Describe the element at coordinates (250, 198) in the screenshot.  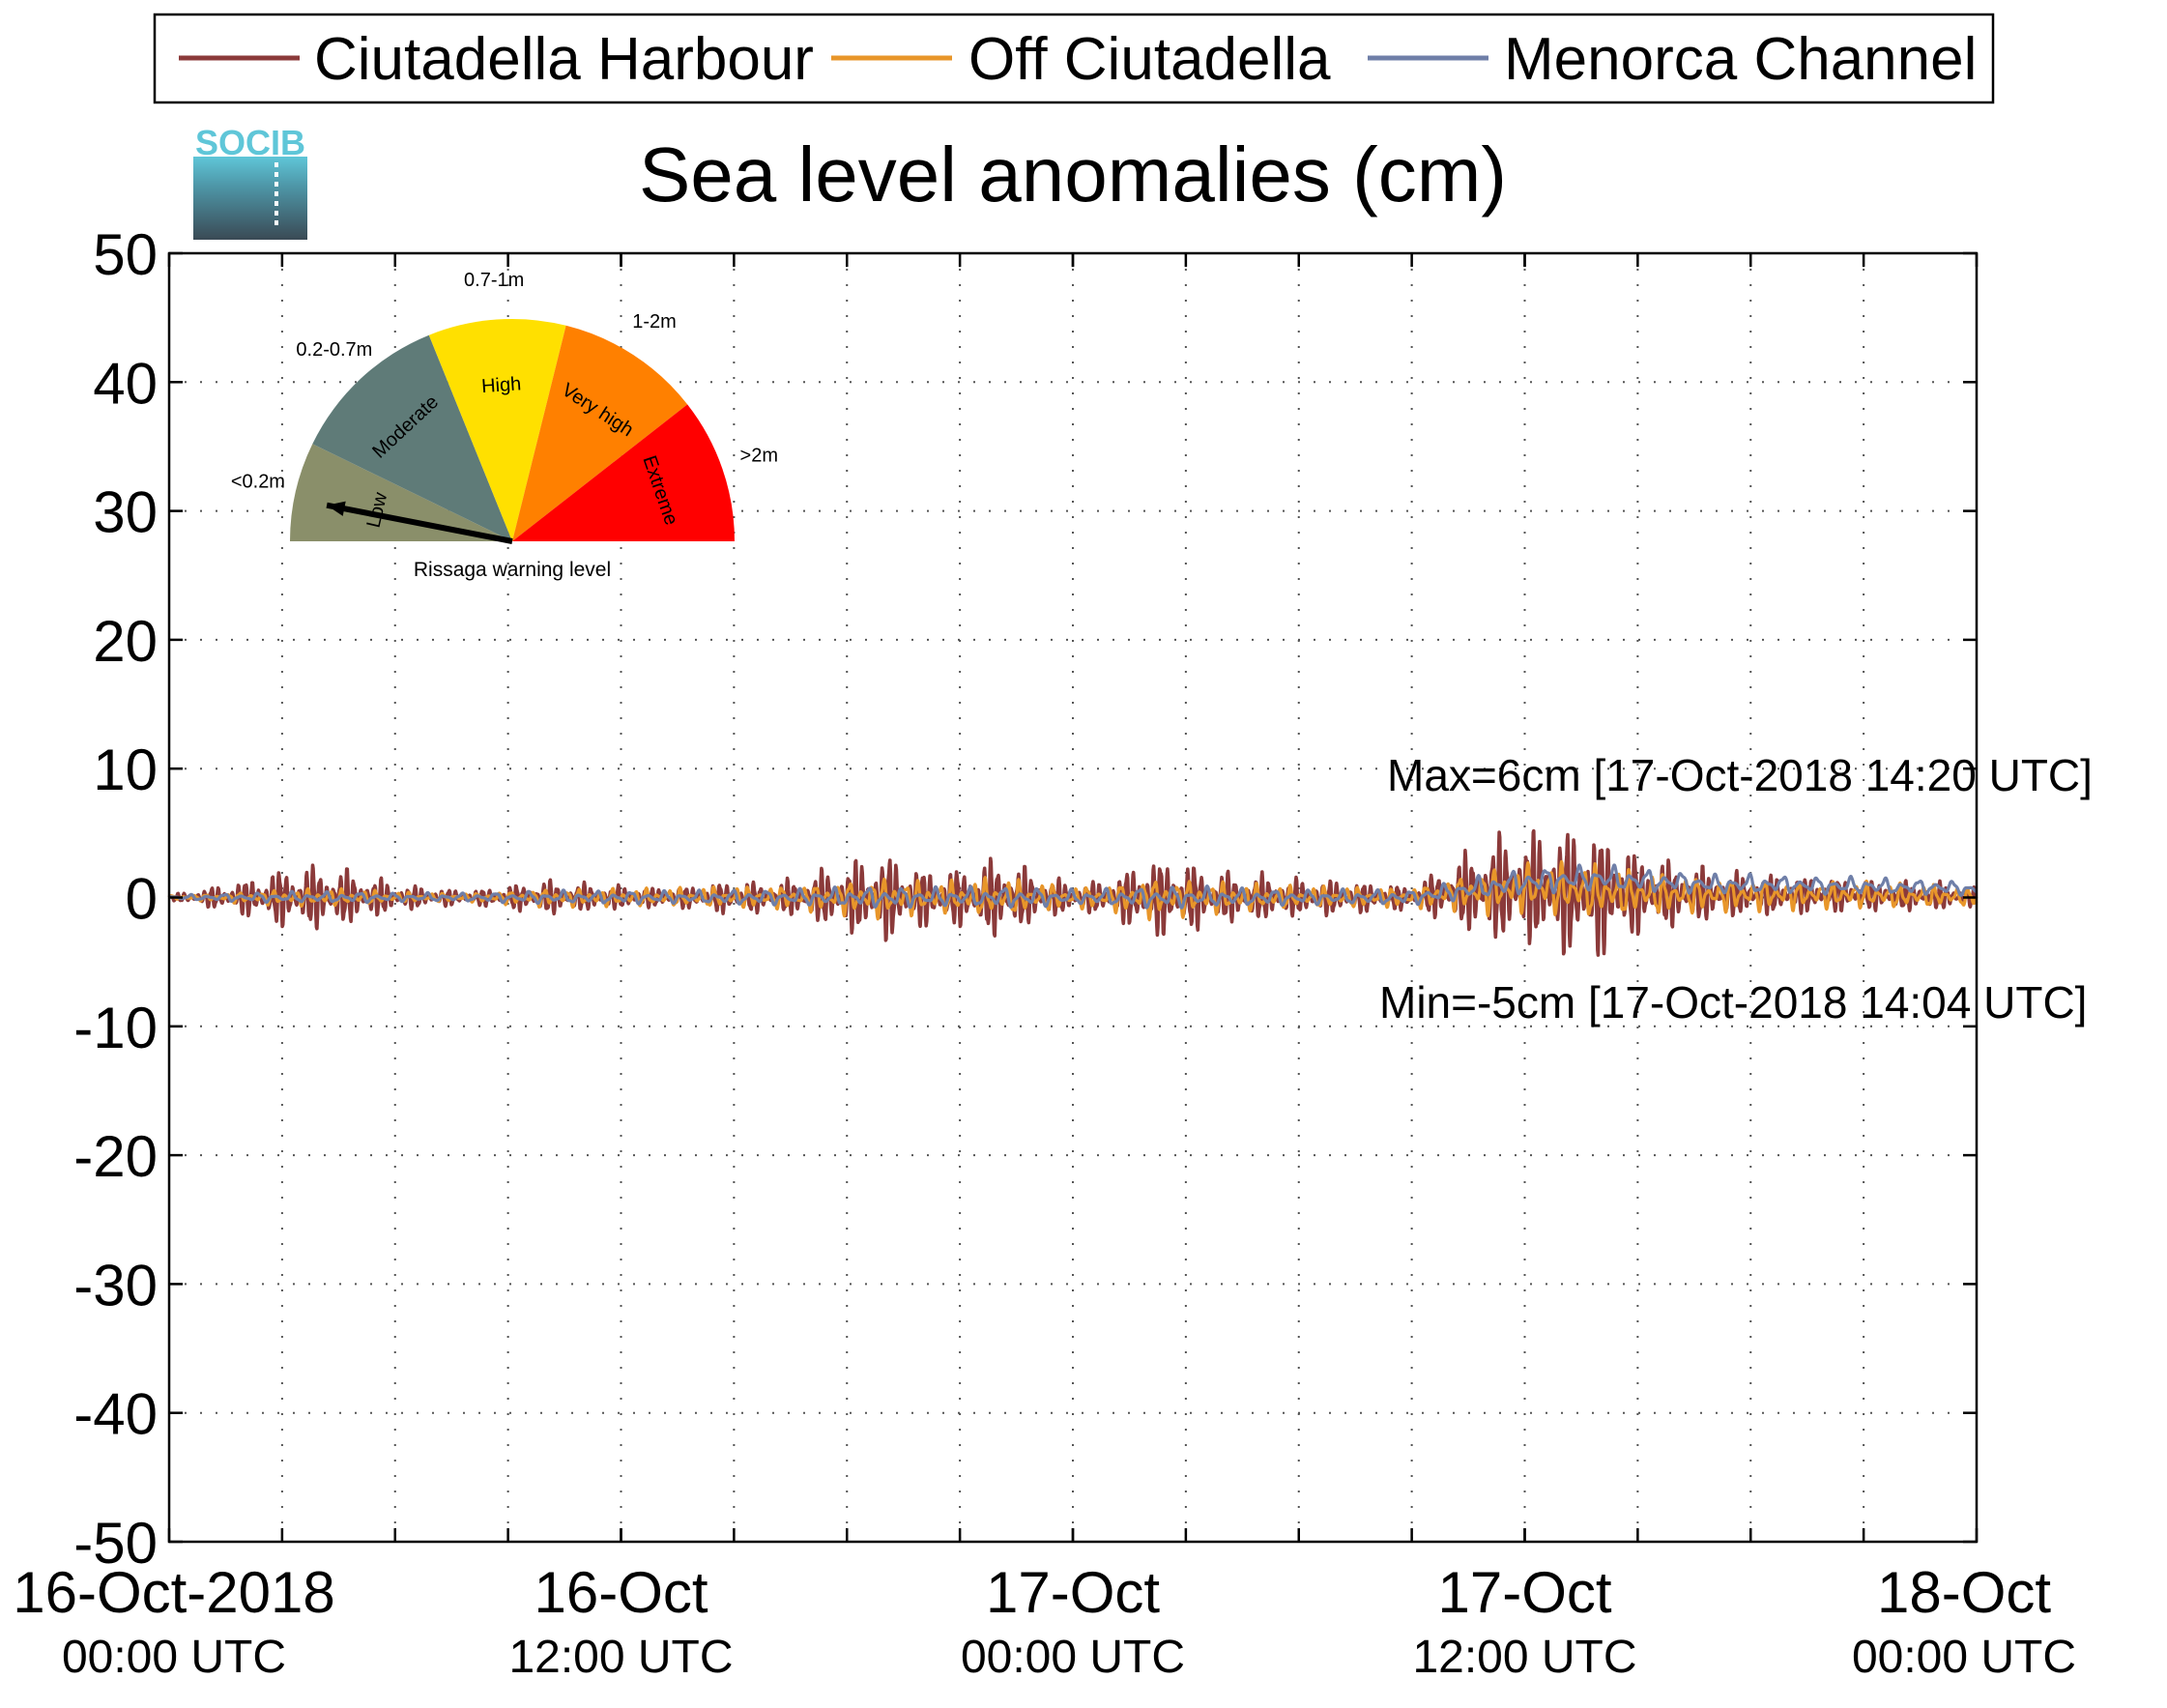
I see `socib-logo-block` at that location.